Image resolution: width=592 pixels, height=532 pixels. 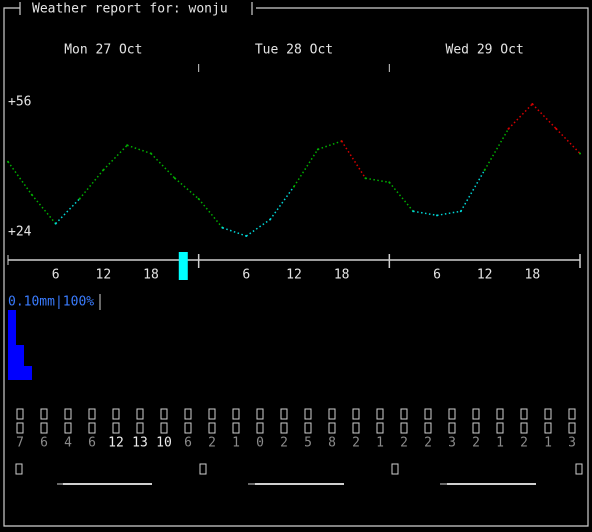 I want to click on day-label: Wed 29 Oct, so click(x=485, y=50).